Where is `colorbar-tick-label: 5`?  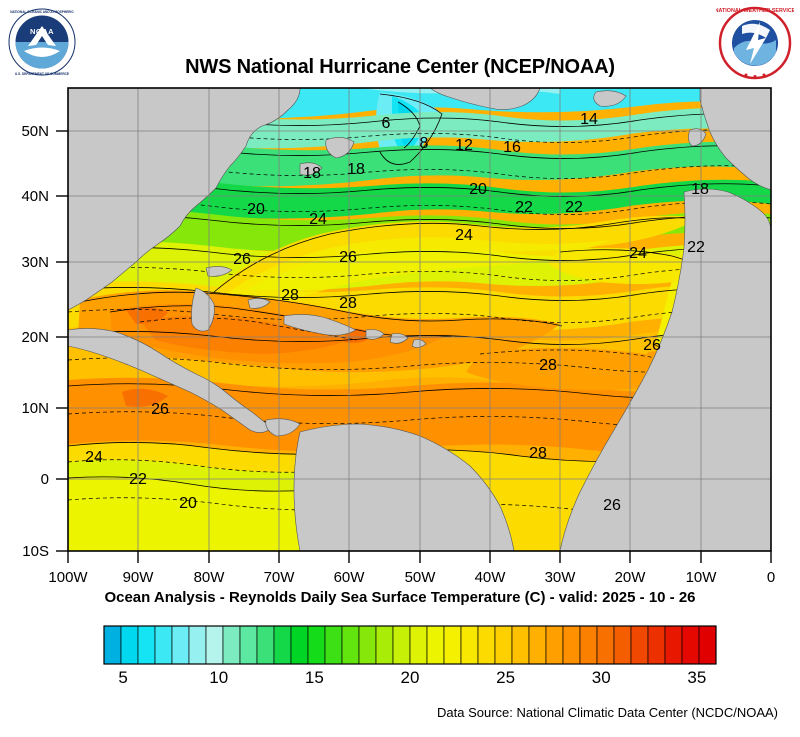
colorbar-tick-label: 5 is located at coordinates (123, 677).